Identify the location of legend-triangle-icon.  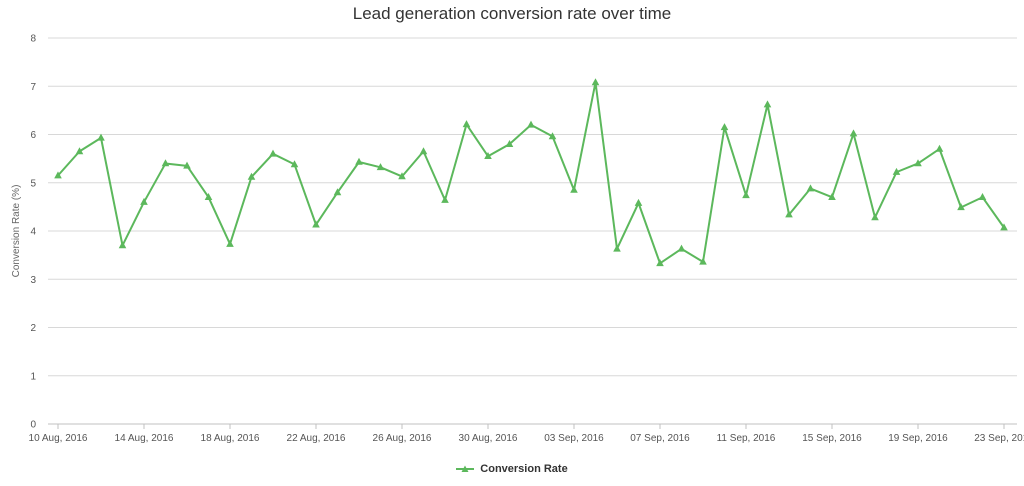
(465, 468).